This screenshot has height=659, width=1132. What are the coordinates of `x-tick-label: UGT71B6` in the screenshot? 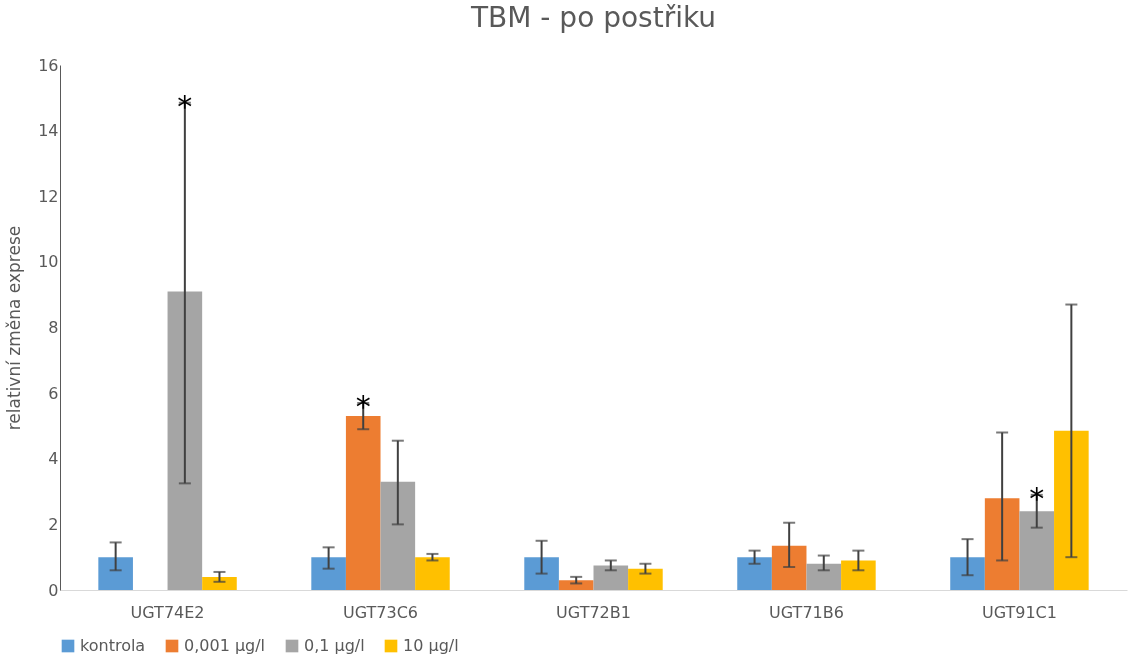 It's located at (806, 612).